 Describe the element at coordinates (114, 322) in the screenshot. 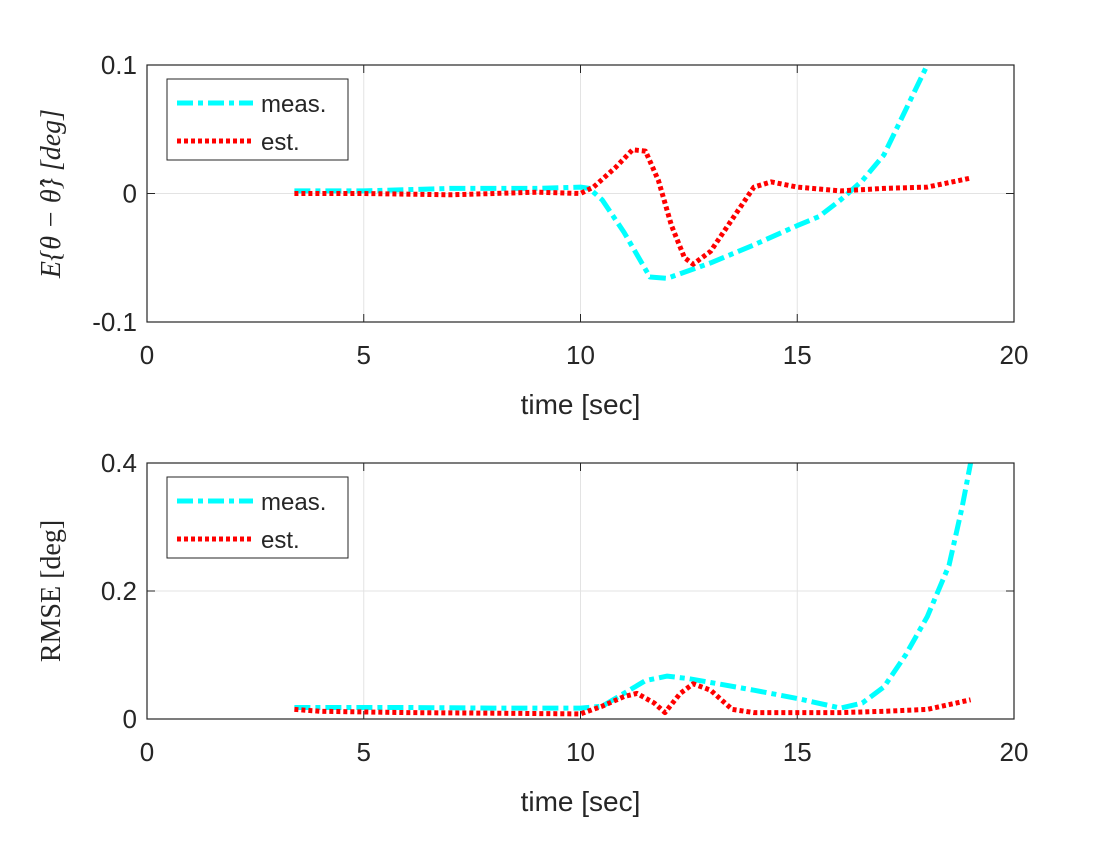

I see `y-tick-label: -0.1` at that location.